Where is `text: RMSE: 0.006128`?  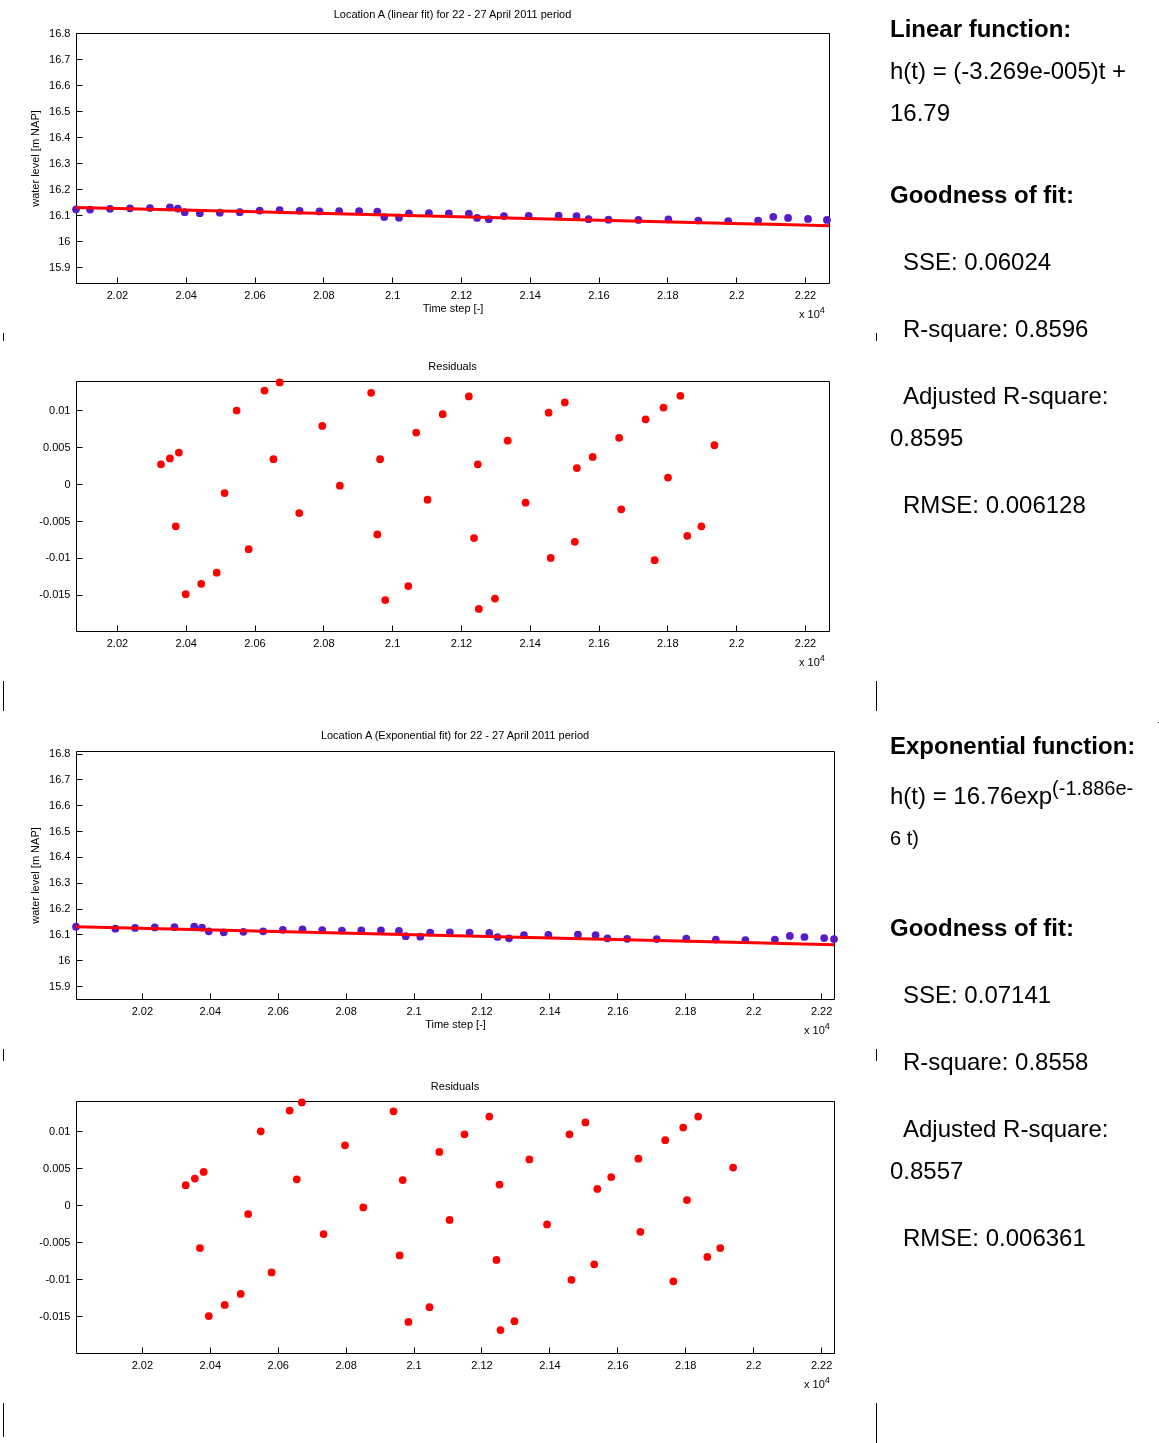 text: RMSE: 0.006128 is located at coordinates (994, 505).